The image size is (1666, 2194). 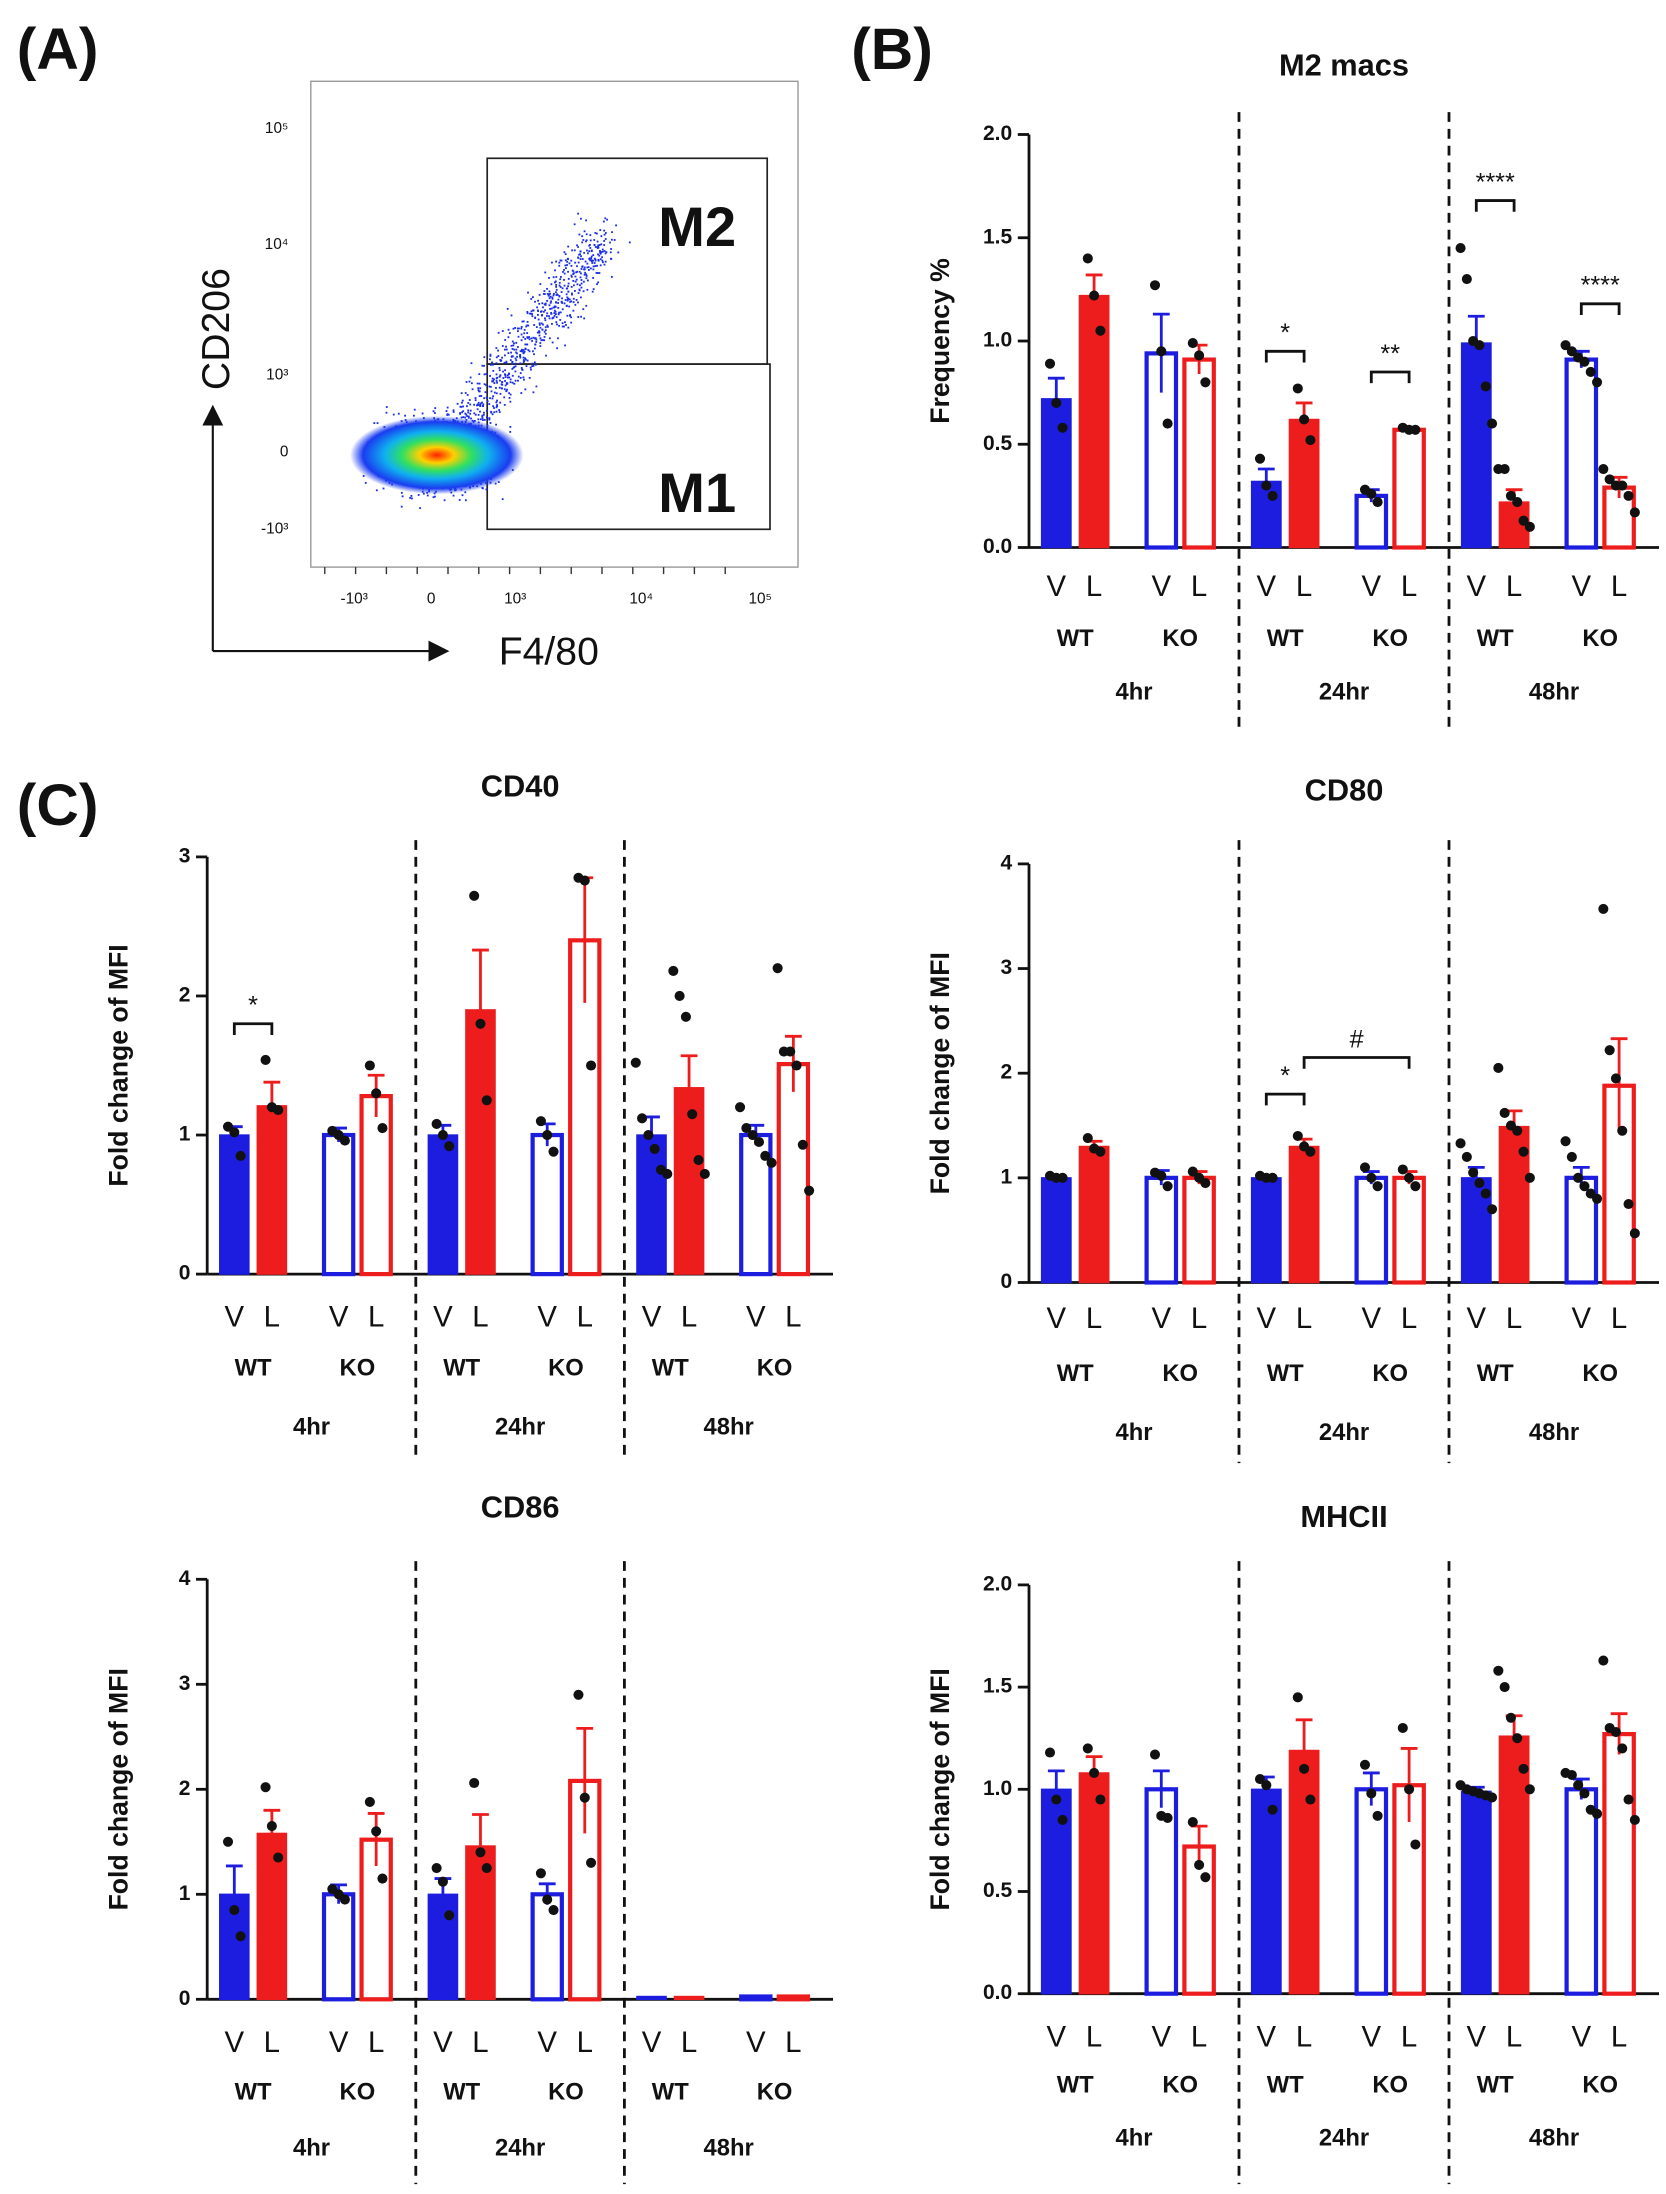 What do you see at coordinates (940, 341) in the screenshot?
I see `y-axis-label: Frequency %` at bounding box center [940, 341].